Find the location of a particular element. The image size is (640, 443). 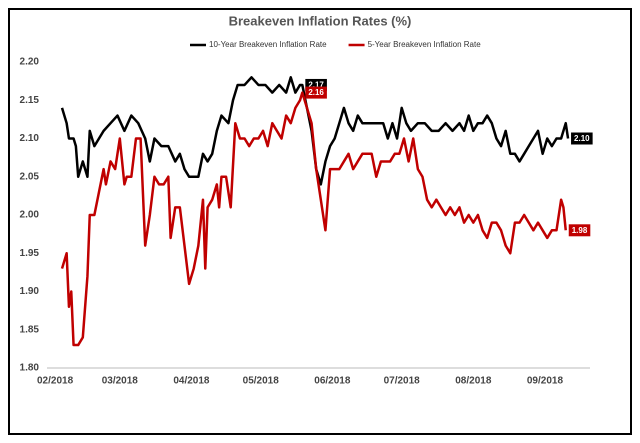

x-tick-label: 02/2018 is located at coordinates (55, 381).